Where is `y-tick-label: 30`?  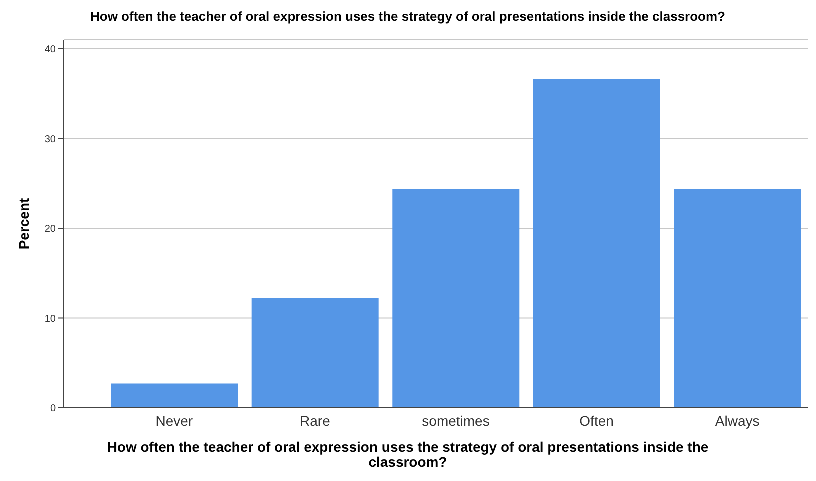 y-tick-label: 30 is located at coordinates (50, 140).